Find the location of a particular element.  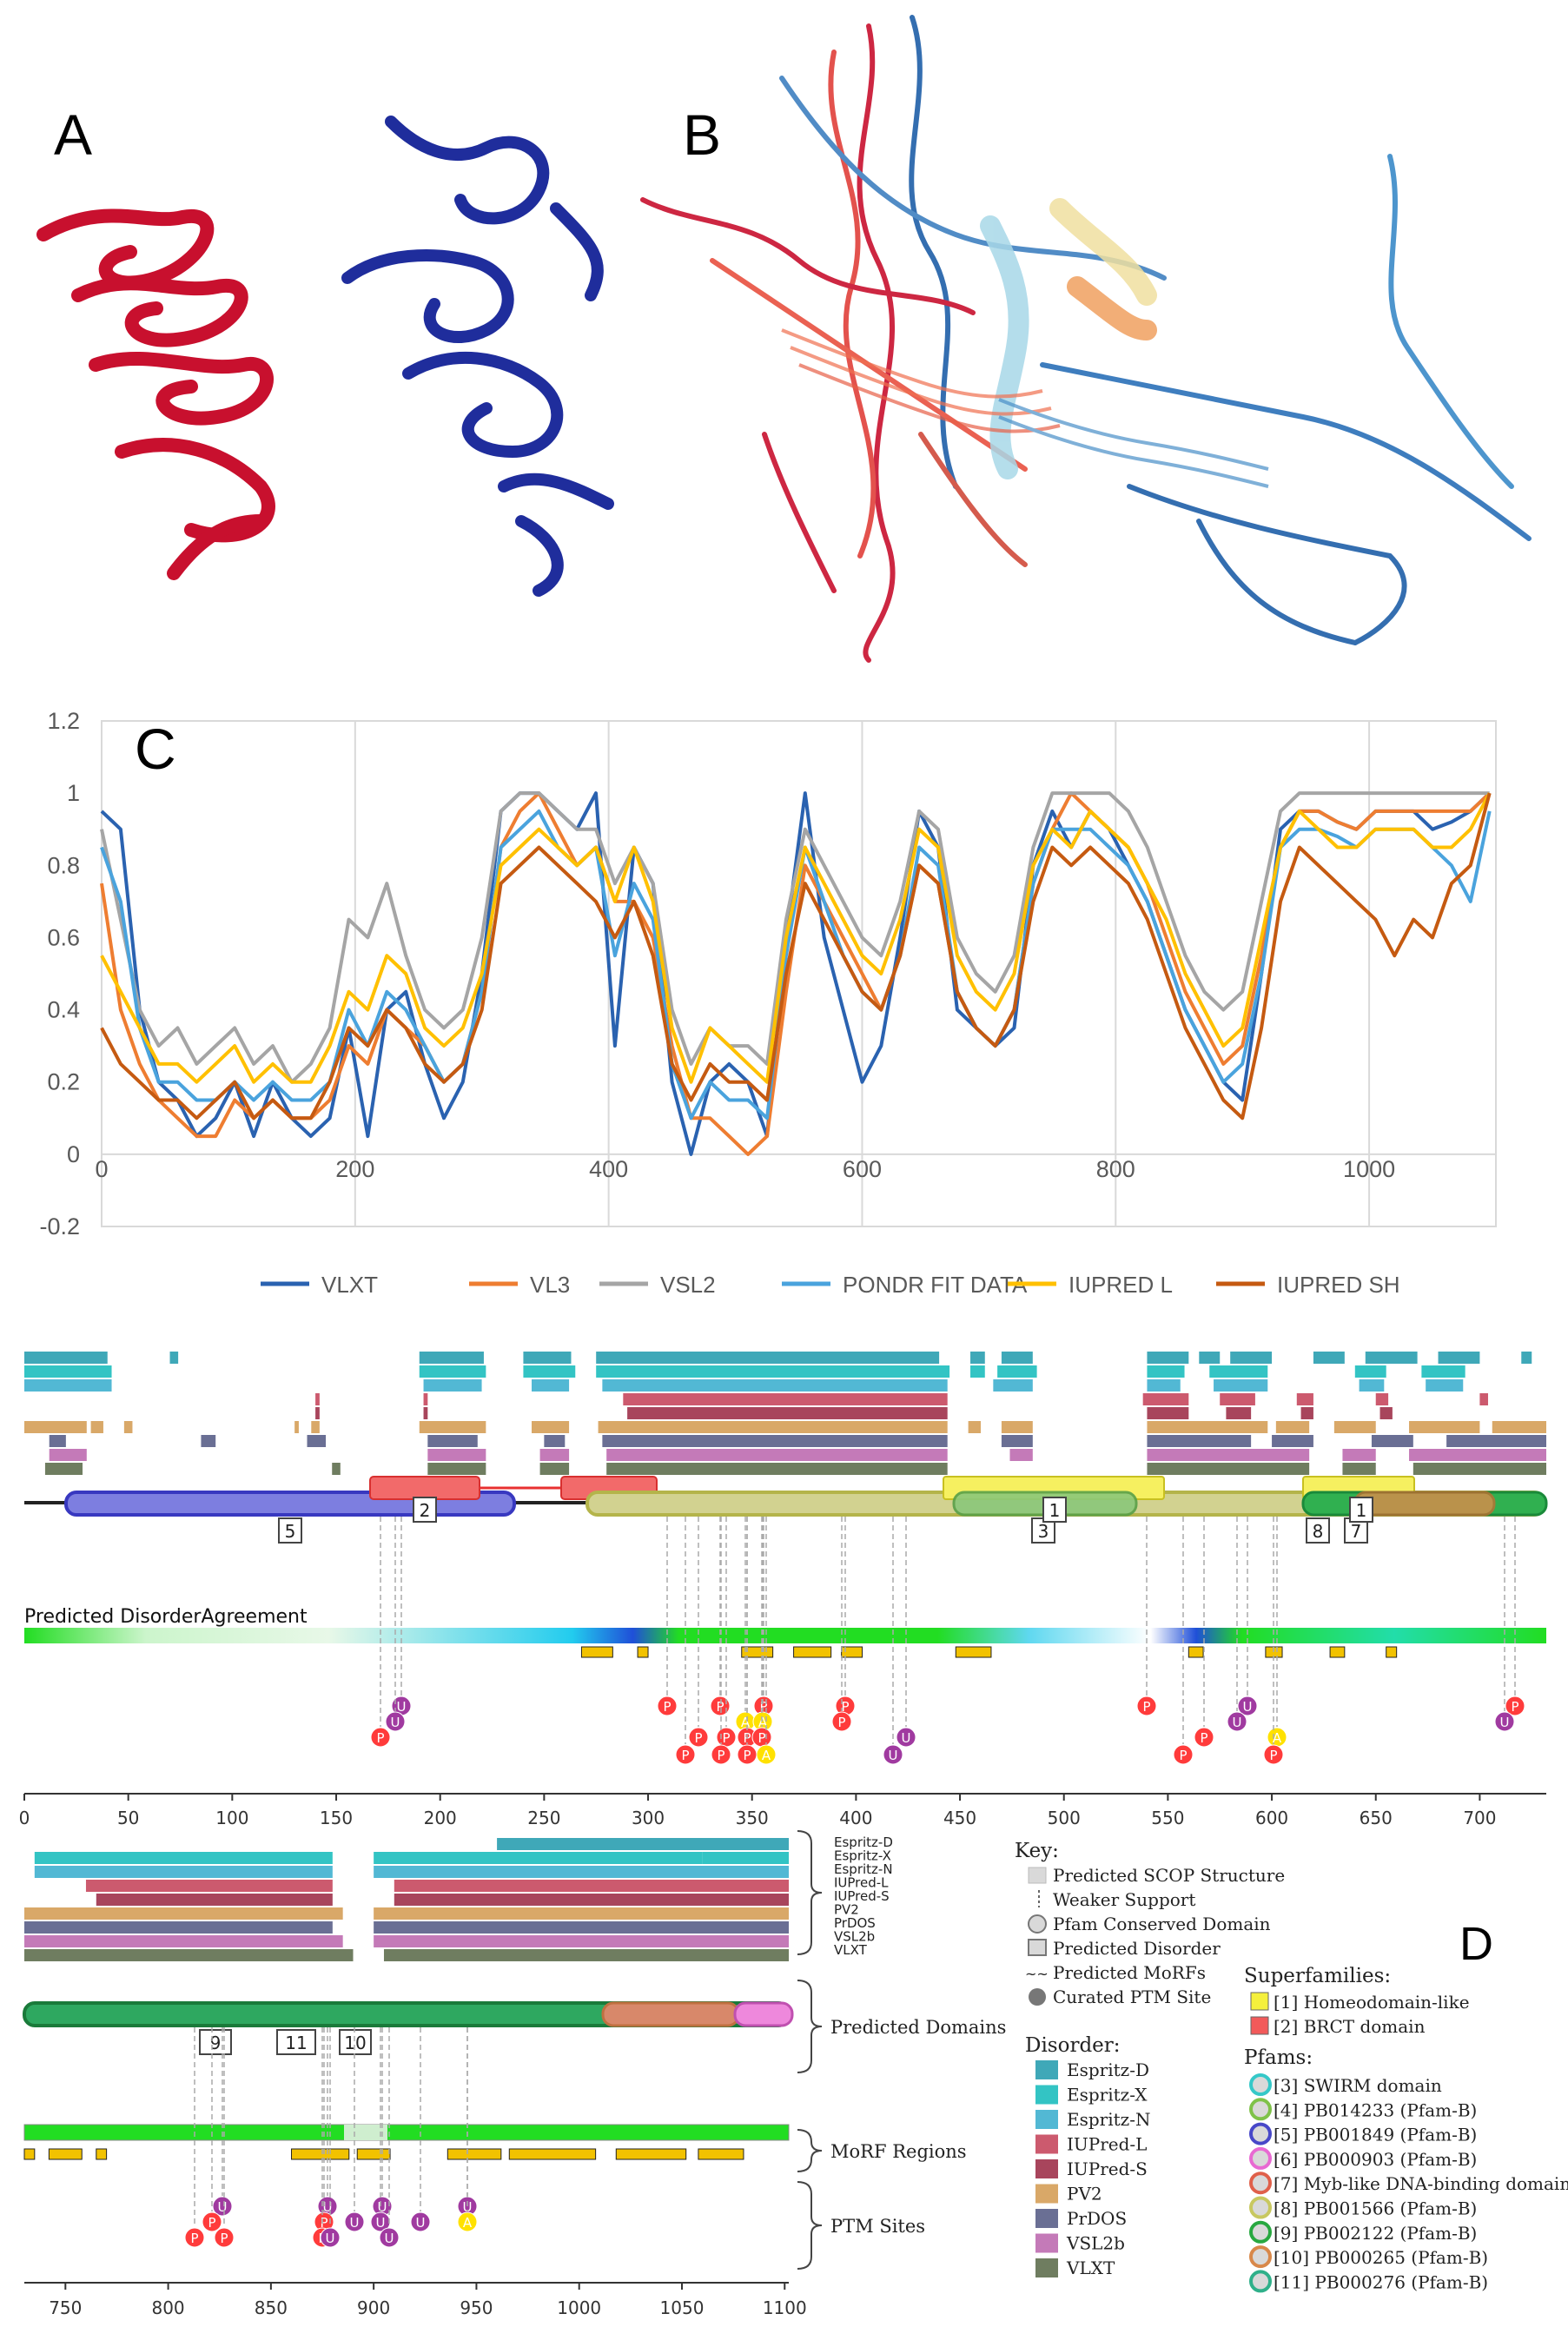

domain-label: 10 is located at coordinates (355, 2043).